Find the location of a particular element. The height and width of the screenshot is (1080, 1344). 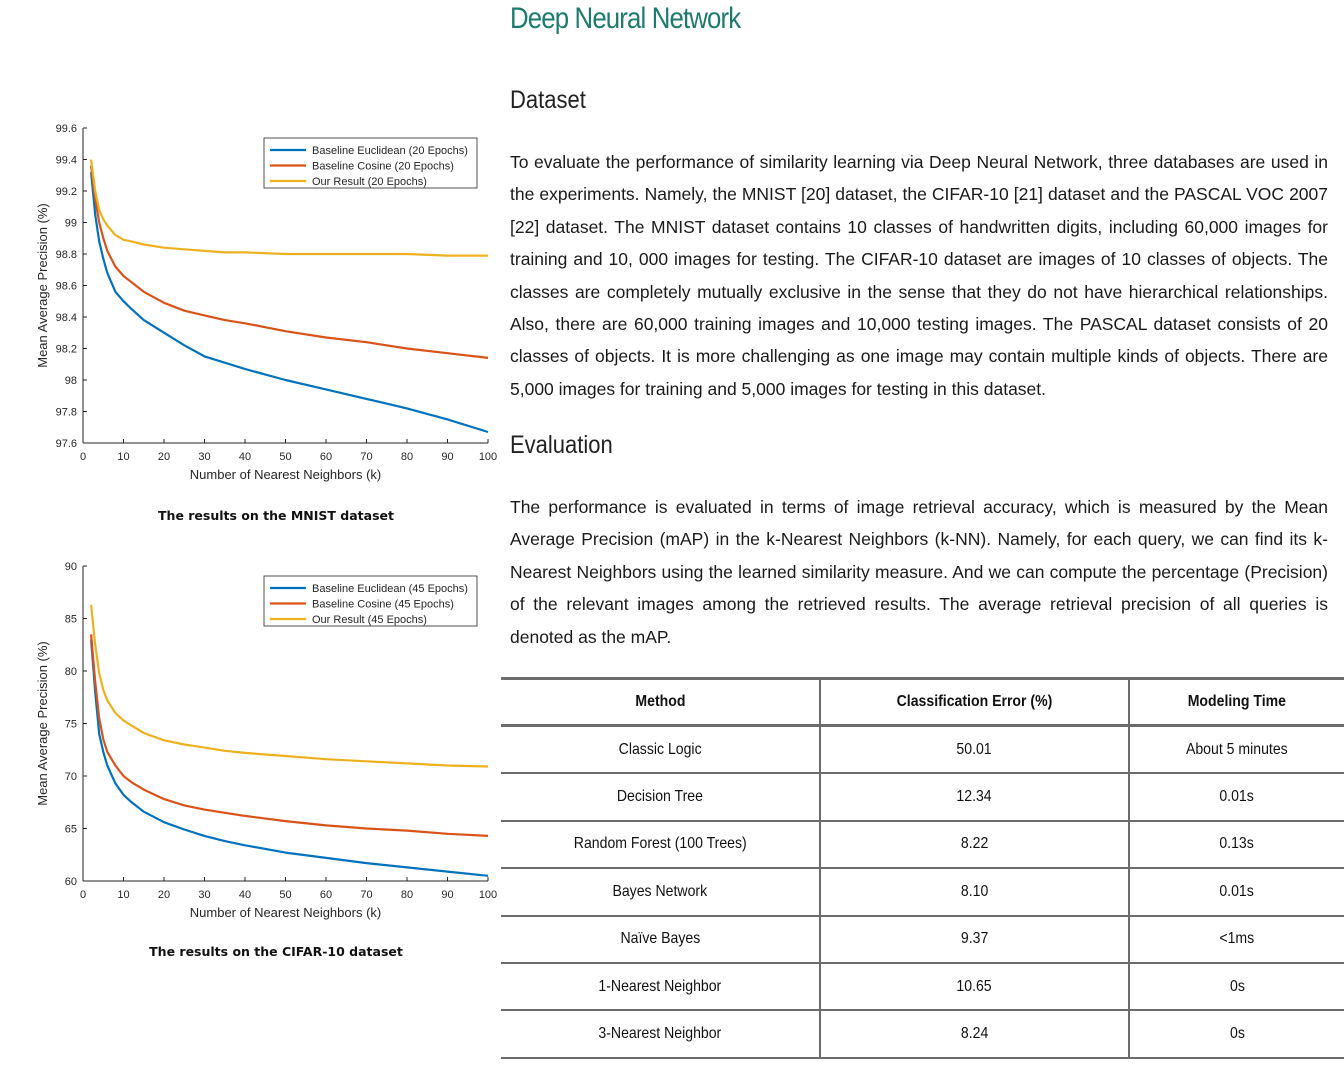

table-row: Random Forest (100 Trees) 8.22 0.13s is located at coordinates (922, 845).